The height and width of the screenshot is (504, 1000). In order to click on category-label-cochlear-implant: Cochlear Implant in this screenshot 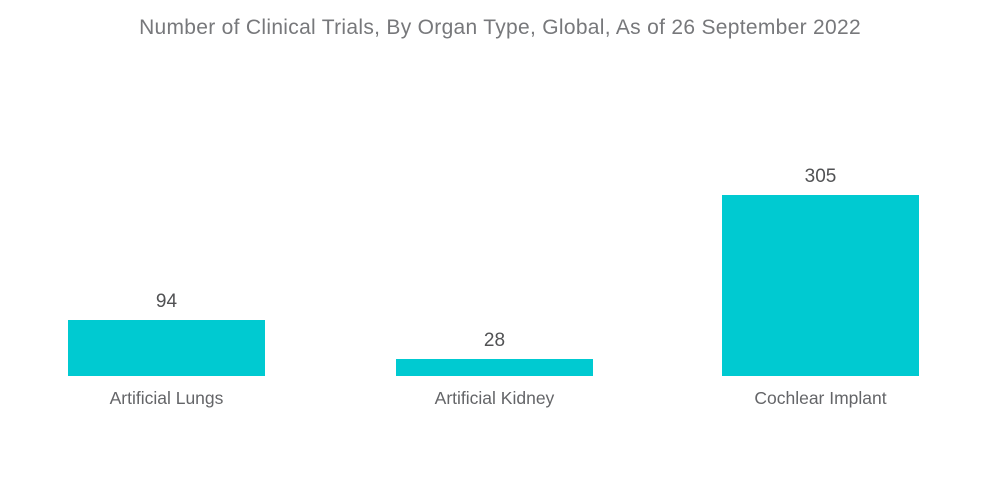, I will do `click(820, 398)`.